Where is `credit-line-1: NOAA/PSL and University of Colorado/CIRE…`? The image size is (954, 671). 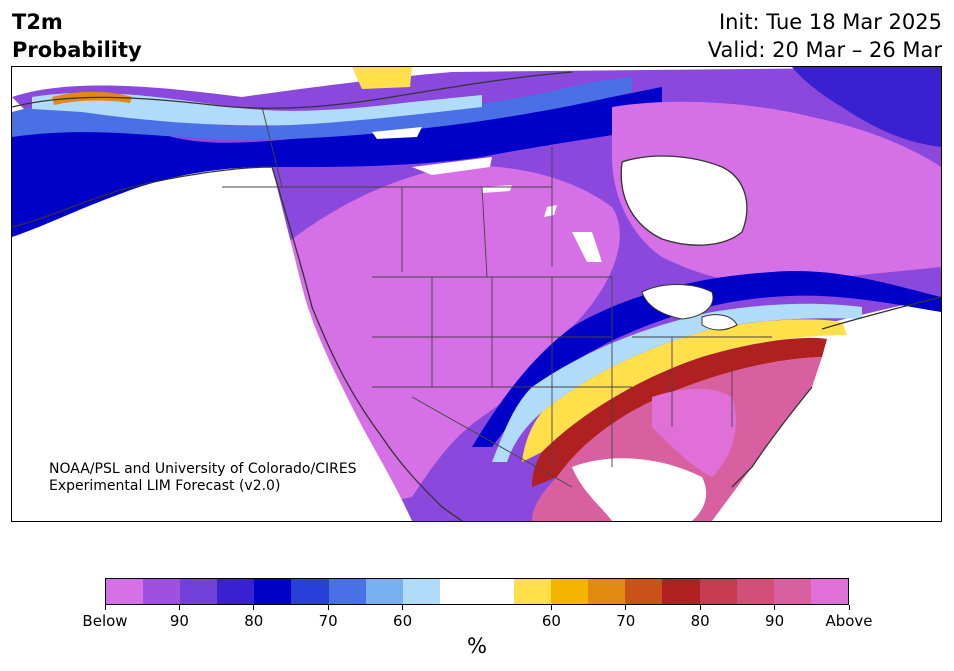 credit-line-1: NOAA/PSL and University of Colorado/CIRE… is located at coordinates (203, 469).